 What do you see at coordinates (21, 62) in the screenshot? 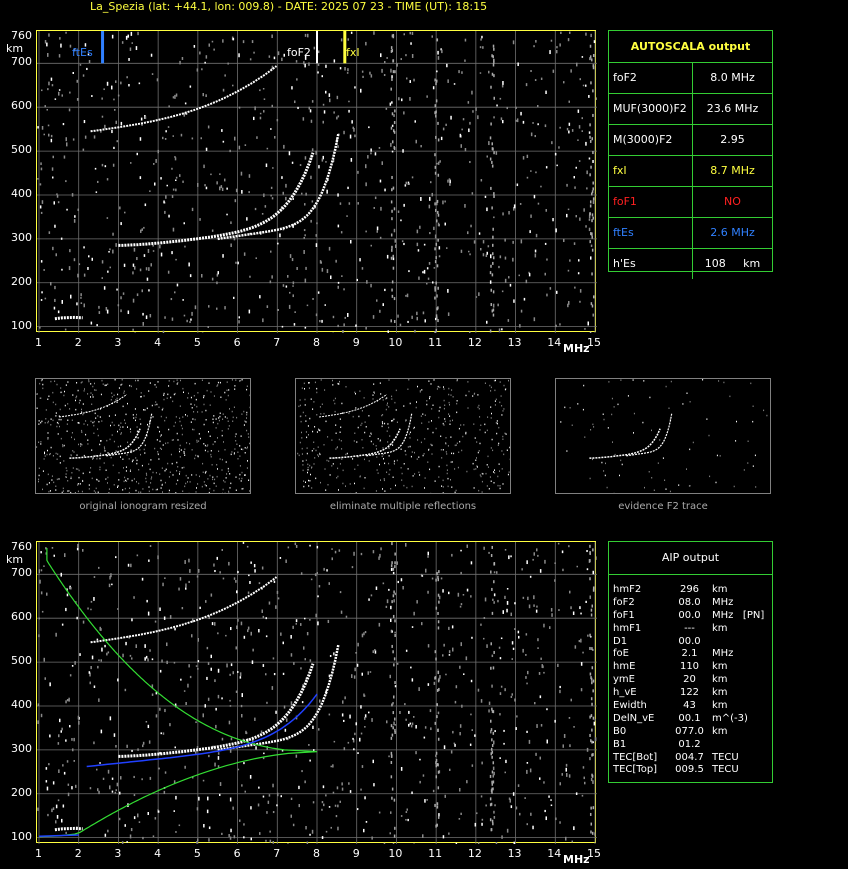
I see `y-tick-label: 700` at bounding box center [21, 62].